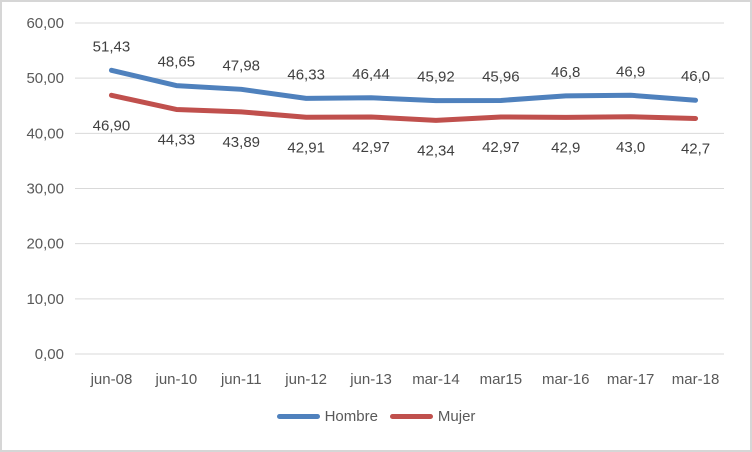 This screenshot has width=752, height=452. What do you see at coordinates (501, 76) in the screenshot?
I see `data-point-label-hombre: 45,96` at bounding box center [501, 76].